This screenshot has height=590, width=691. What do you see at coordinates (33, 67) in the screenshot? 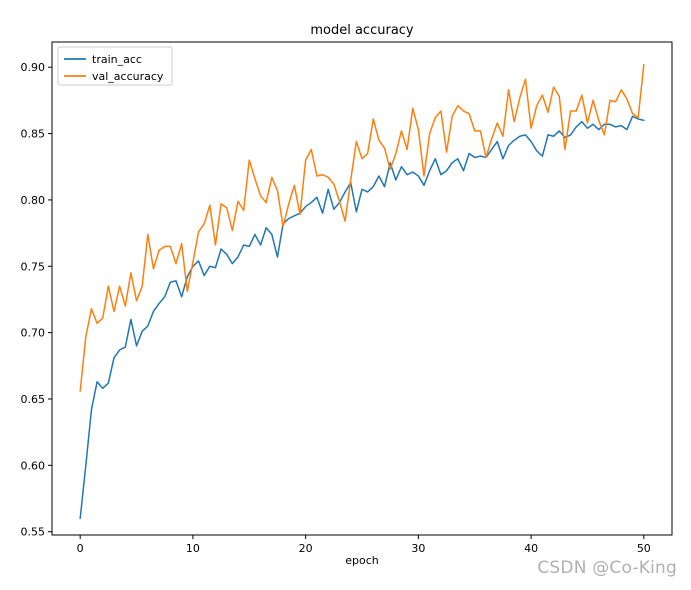
I see `y-tick-label: 0.90` at bounding box center [33, 67].